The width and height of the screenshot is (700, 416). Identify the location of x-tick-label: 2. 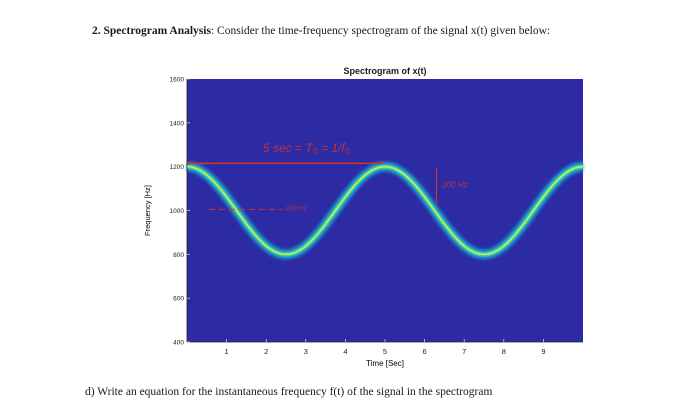
(266, 351).